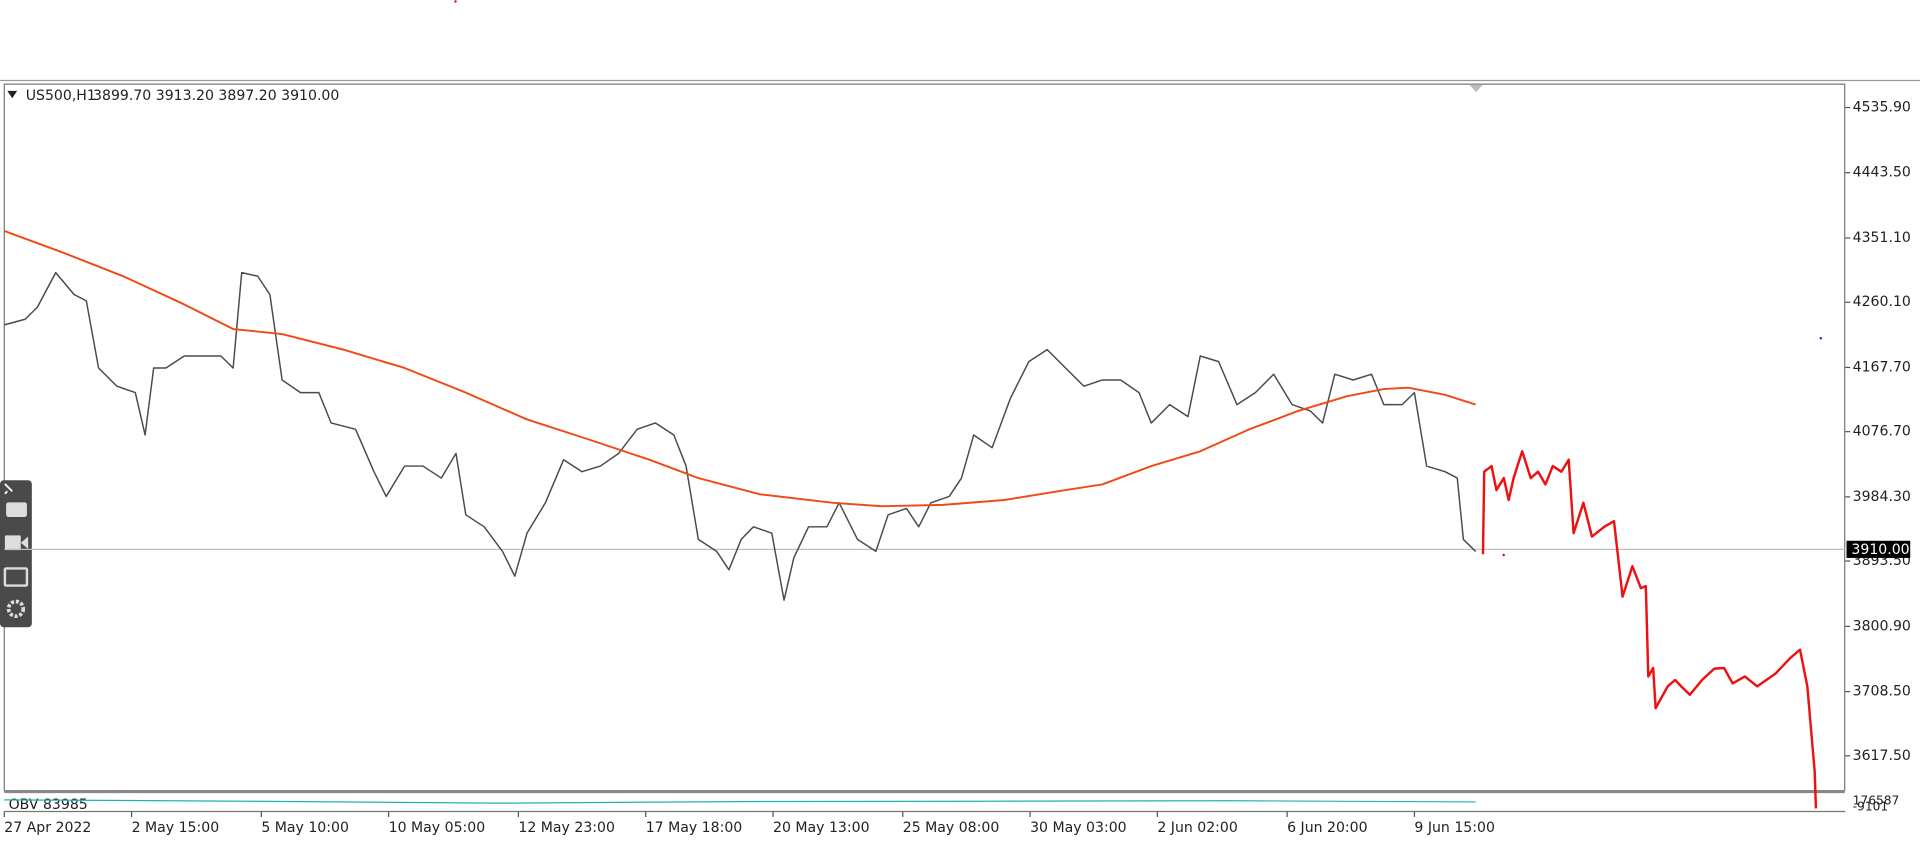 This screenshot has height=843, width=1920. Describe the element at coordinates (821, 828) in the screenshot. I see `x-tick-label: 20 May 13:00` at that location.